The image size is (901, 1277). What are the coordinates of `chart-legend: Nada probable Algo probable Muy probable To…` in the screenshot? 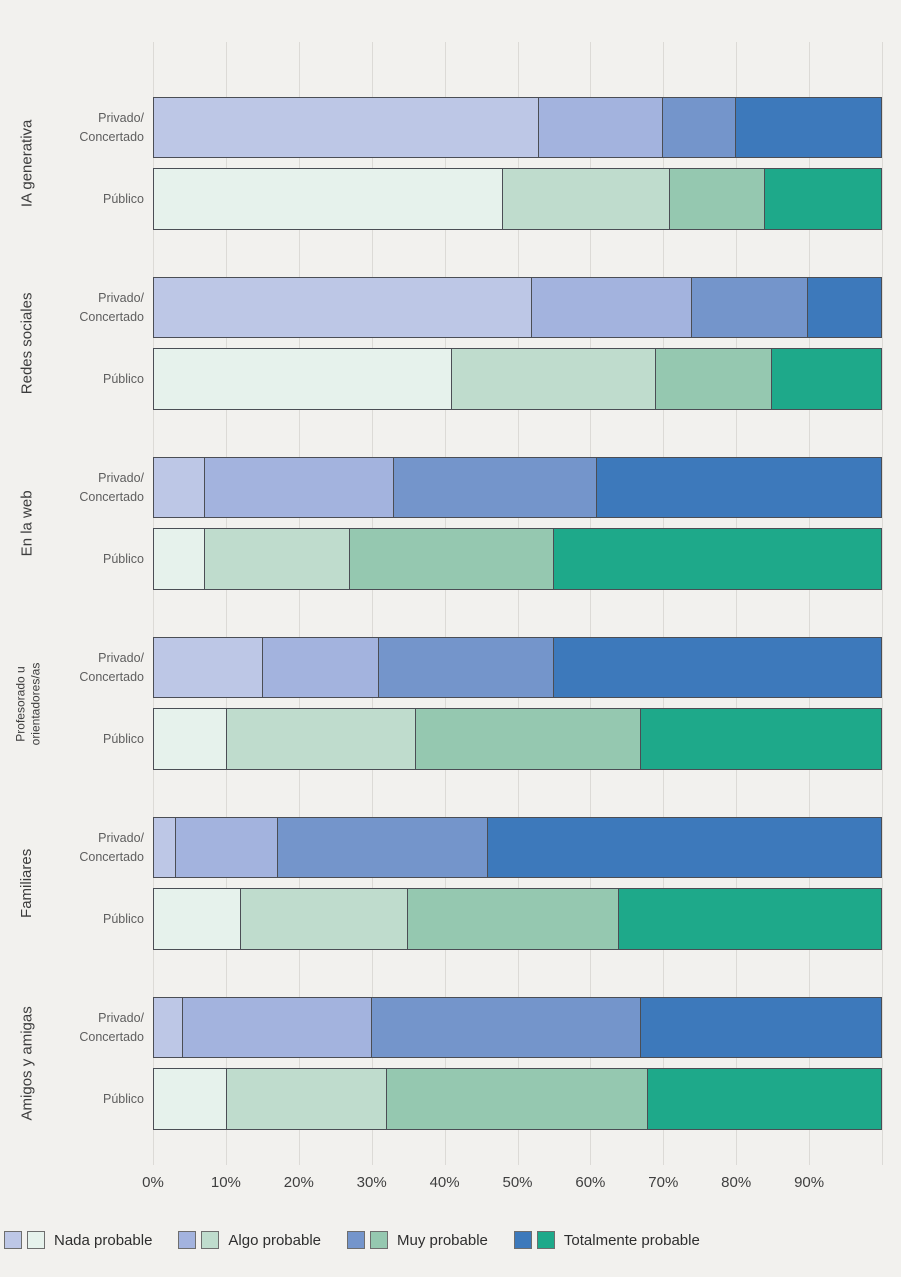 It's located at (365, 1240).